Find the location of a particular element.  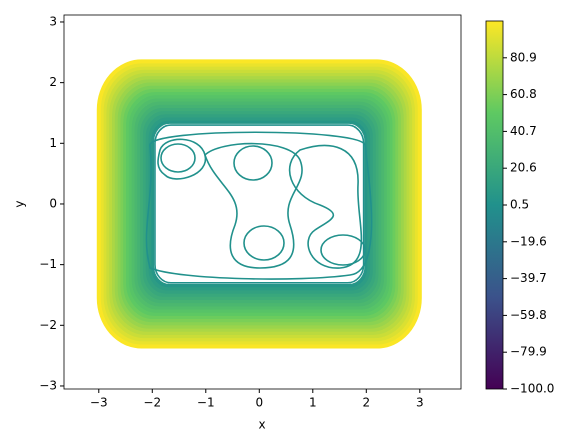

x-tick-label: −1 is located at coordinates (206, 403).